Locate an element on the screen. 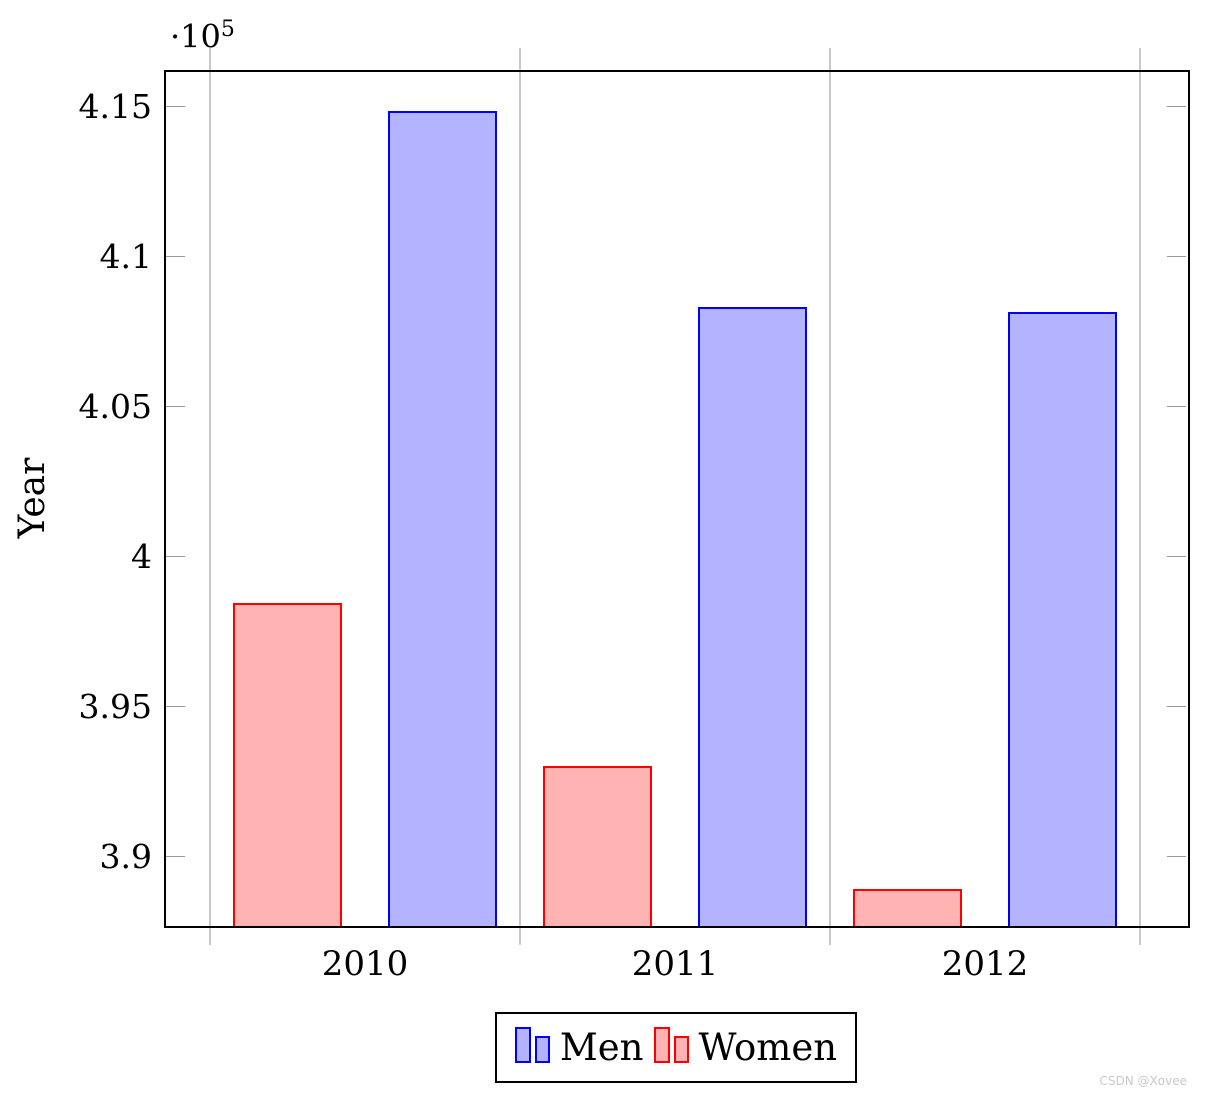 Image resolution: width=1207 pixels, height=1102 pixels. legend-label-men: Men is located at coordinates (601, 1047).